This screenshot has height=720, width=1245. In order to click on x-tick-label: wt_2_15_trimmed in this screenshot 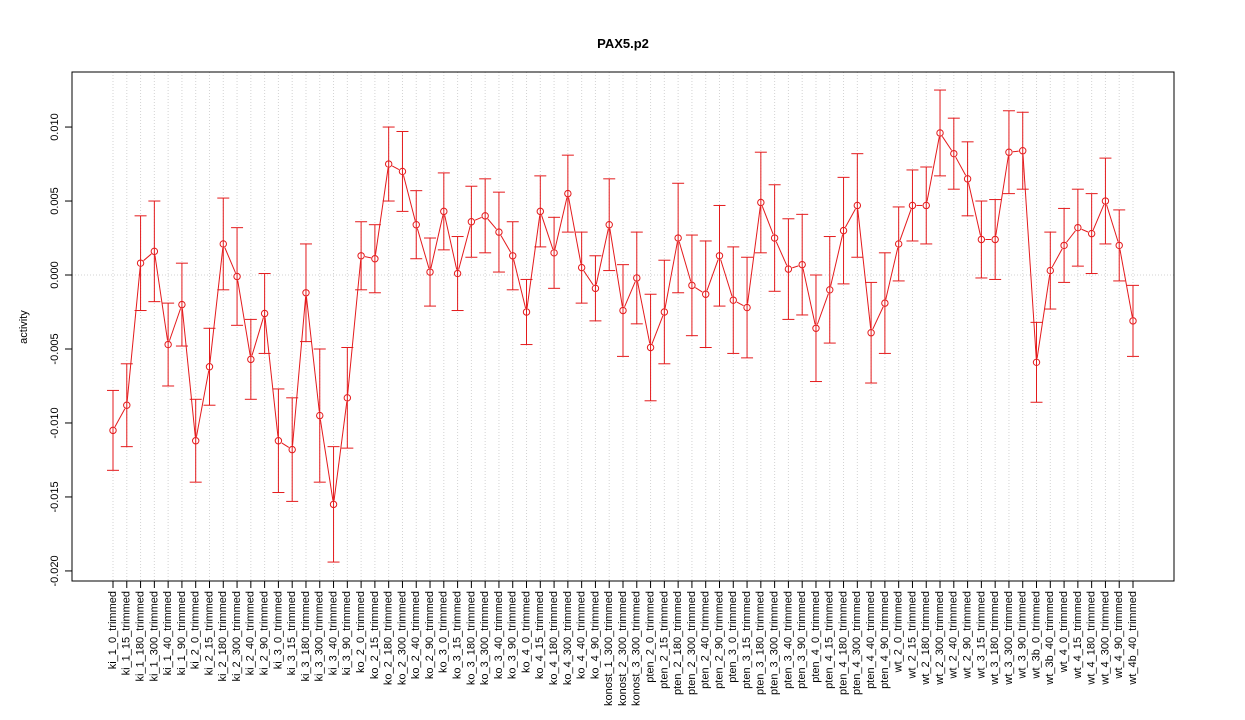, I will do `click(912, 635)`.